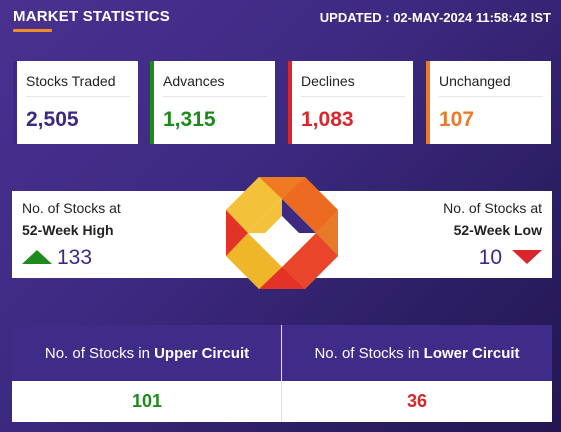  I want to click on week52-low-label: No. of Stocks at, so click(492, 208).